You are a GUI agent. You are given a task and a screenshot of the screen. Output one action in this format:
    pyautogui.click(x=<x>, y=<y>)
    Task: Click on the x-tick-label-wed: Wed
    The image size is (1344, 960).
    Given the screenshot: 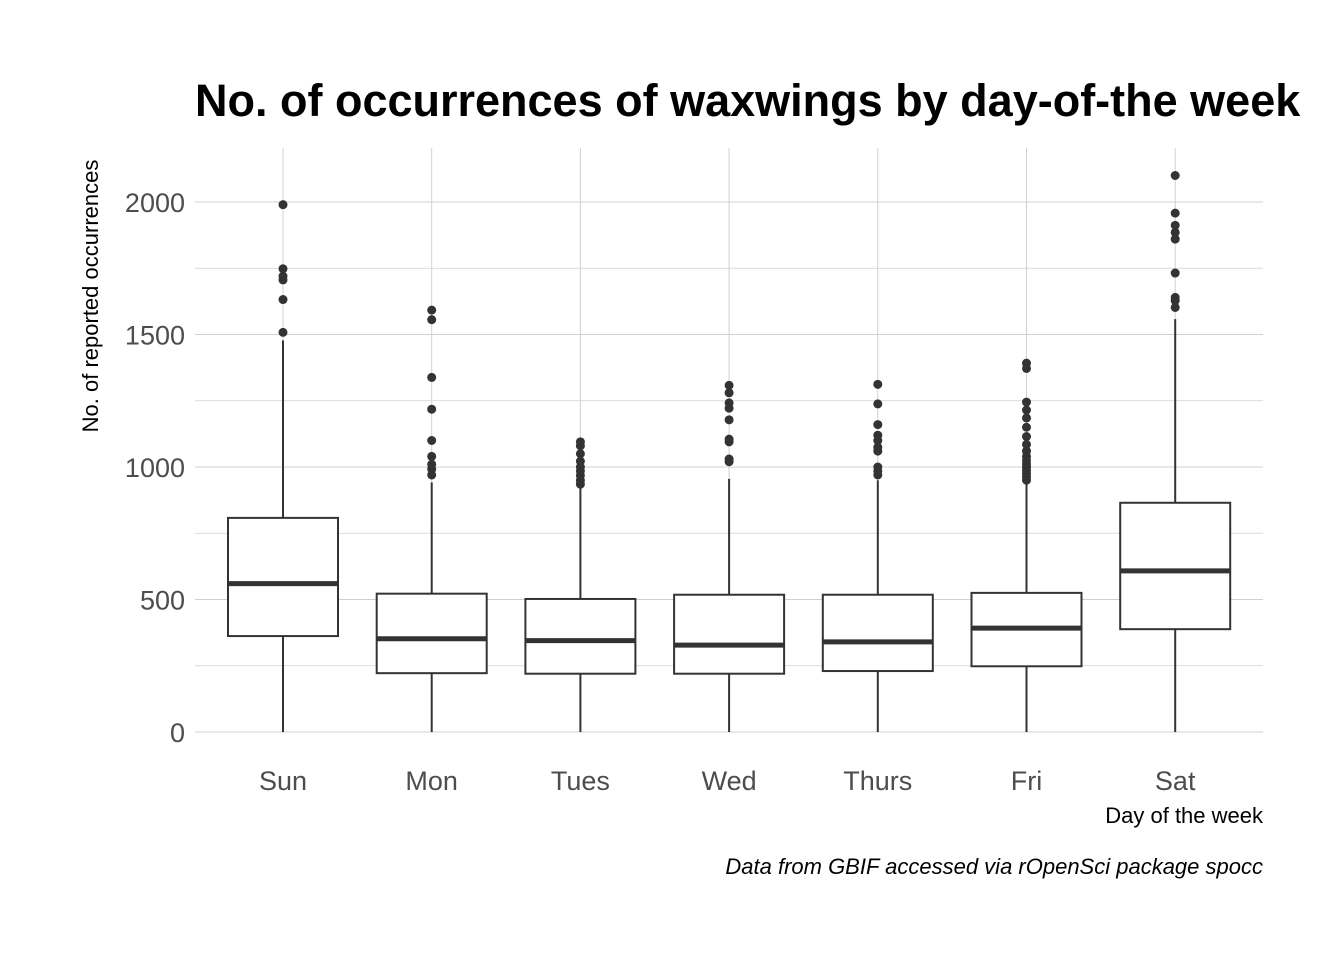 What is the action you would take?
    pyautogui.click(x=729, y=781)
    